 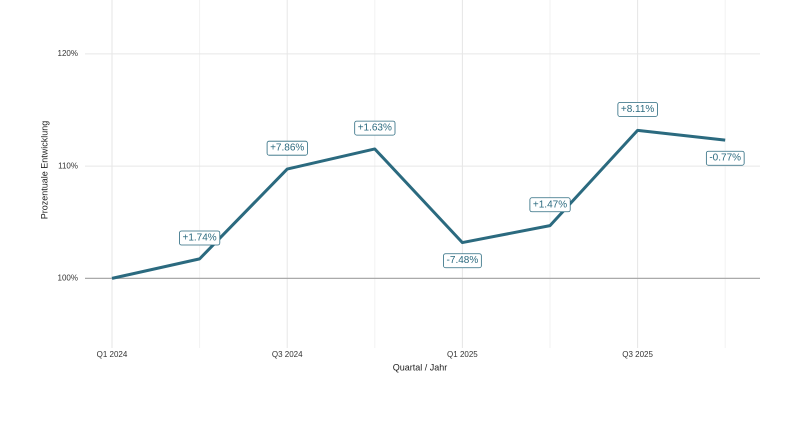 I want to click on change-label-text: +1.47%, so click(x=550, y=204).